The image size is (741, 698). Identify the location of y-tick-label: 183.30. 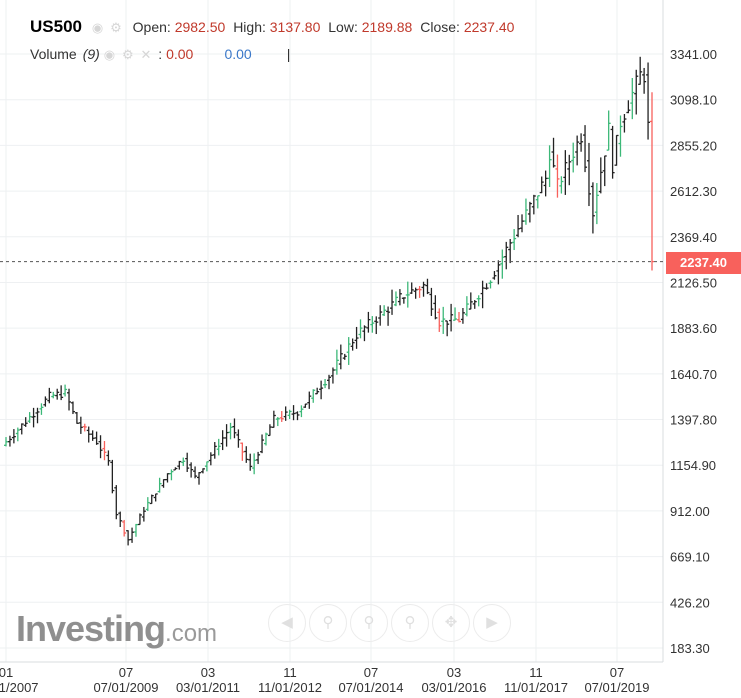
(690, 648).